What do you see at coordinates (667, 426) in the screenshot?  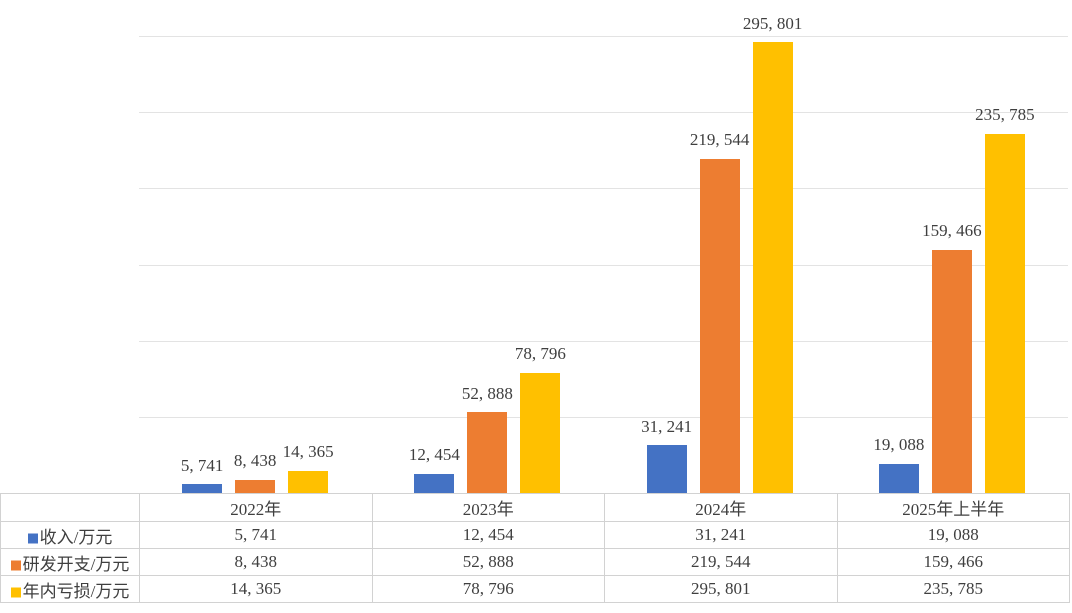 I see `bar-value-label: 31, 241` at bounding box center [667, 426].